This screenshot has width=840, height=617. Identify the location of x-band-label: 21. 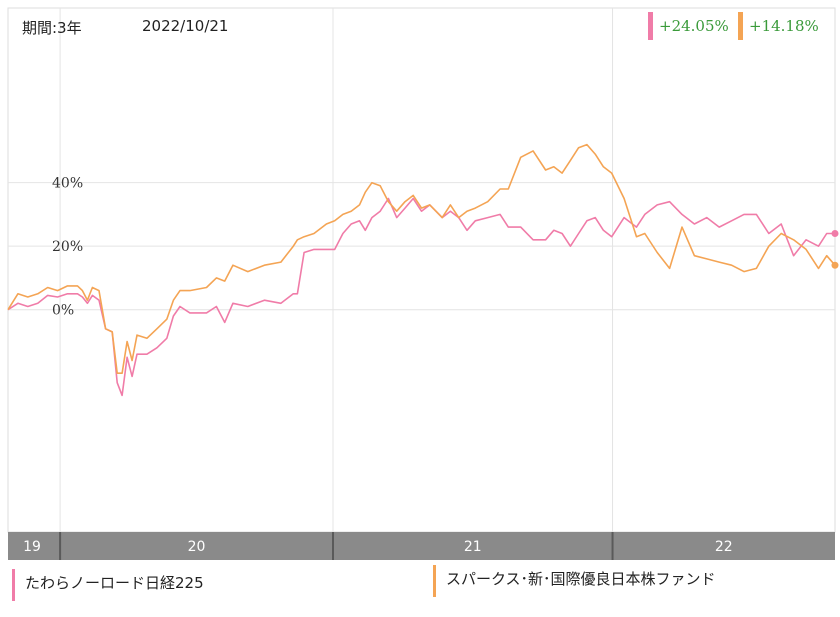
(473, 547).